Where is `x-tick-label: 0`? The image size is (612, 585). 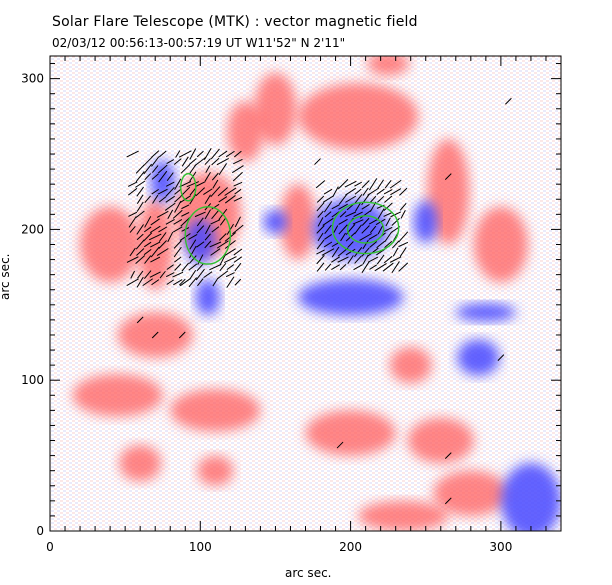
x-tick-label: 0 is located at coordinates (50, 547).